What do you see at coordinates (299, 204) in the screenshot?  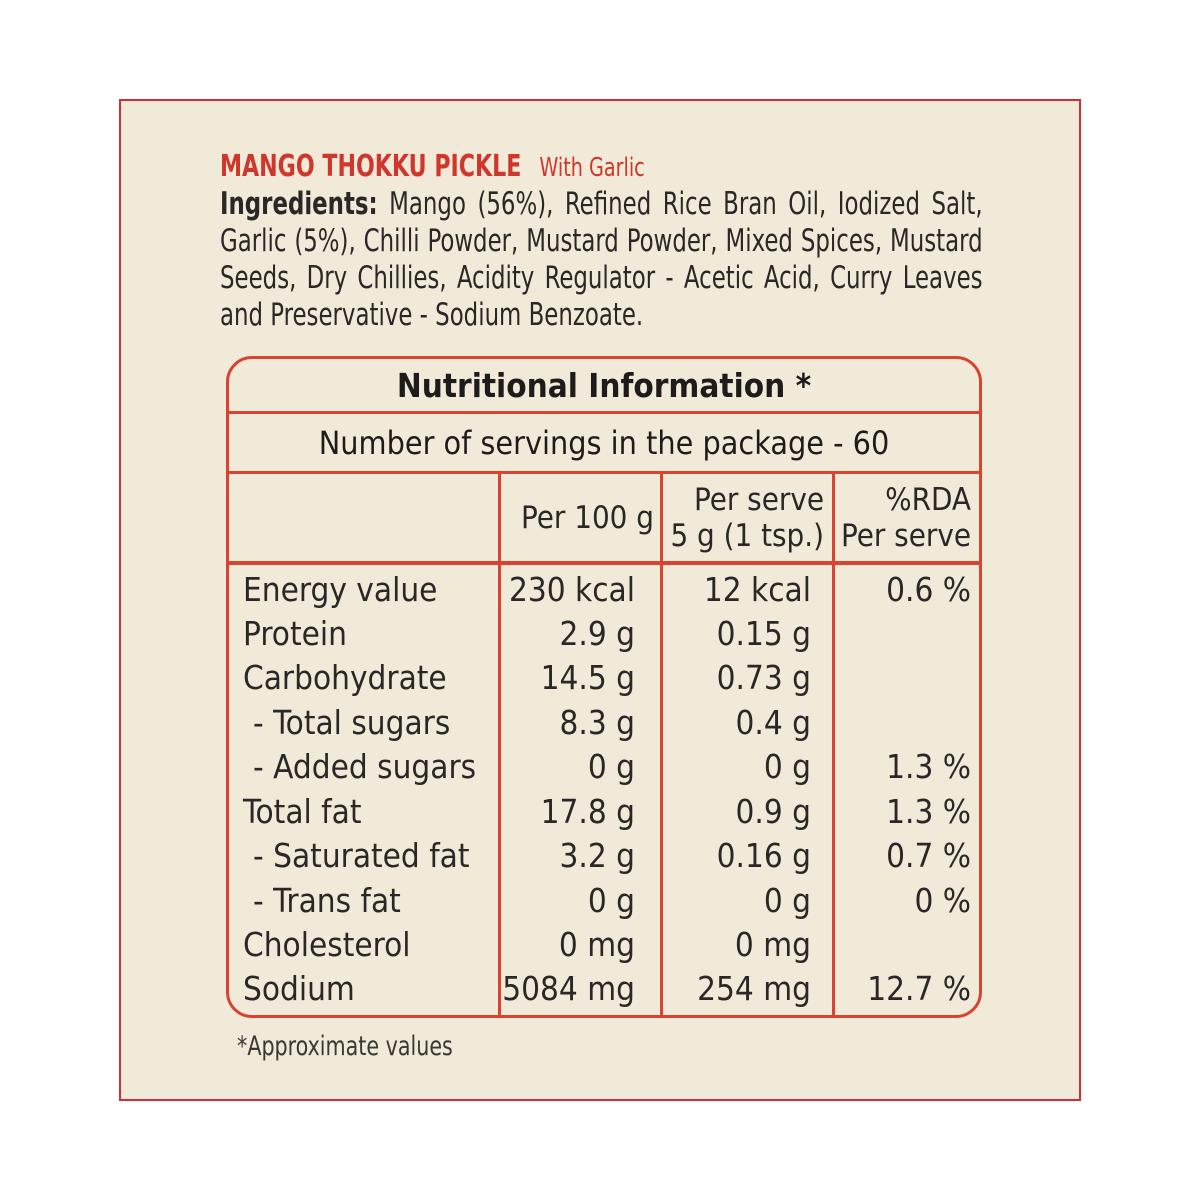 I see `ingredients-label: Ingredients:` at bounding box center [299, 204].